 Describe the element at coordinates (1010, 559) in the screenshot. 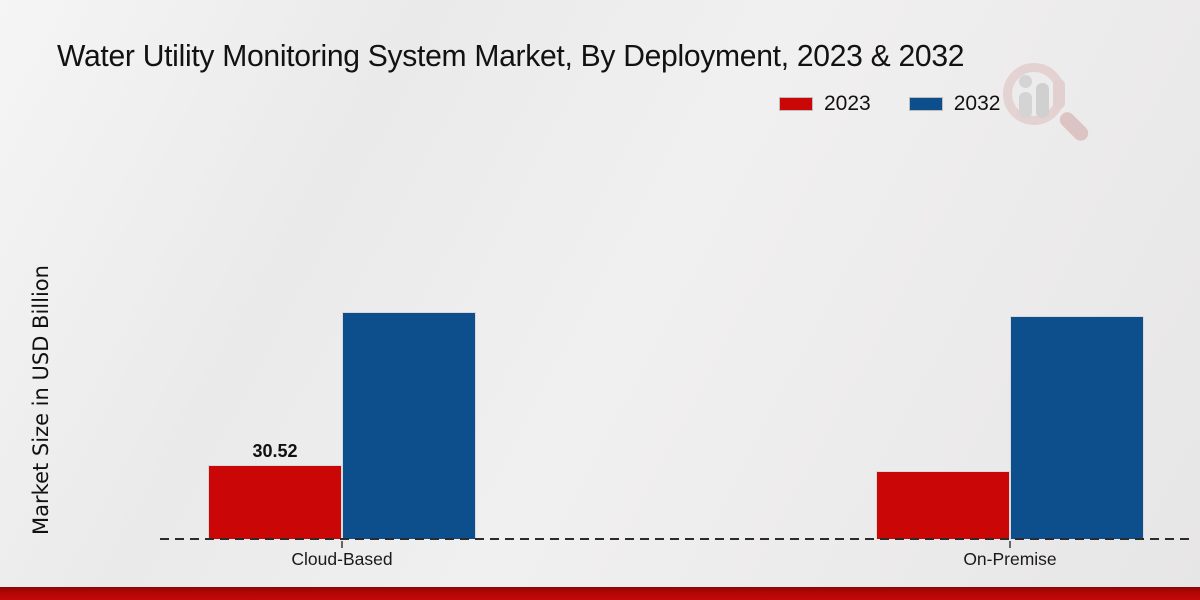

I see `x-axis-category-label: On-Premise` at that location.